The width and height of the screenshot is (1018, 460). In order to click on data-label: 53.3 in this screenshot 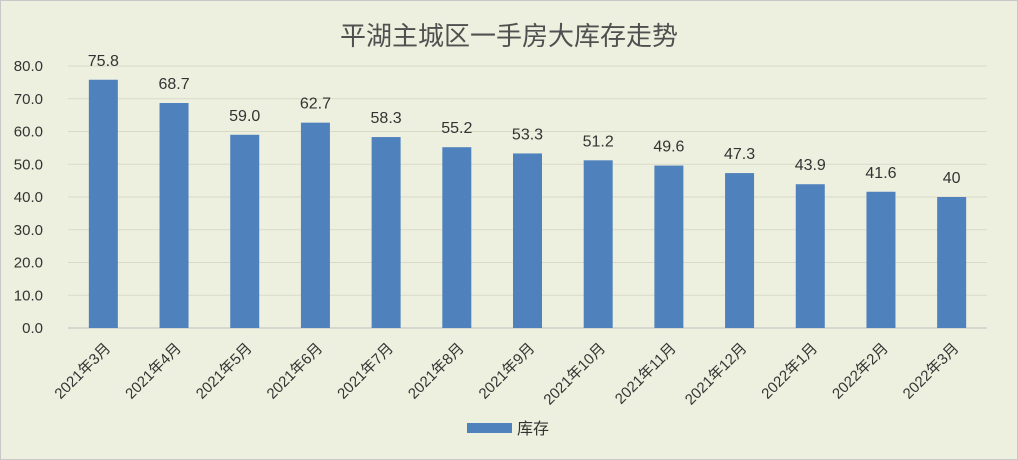, I will do `click(527, 134)`.